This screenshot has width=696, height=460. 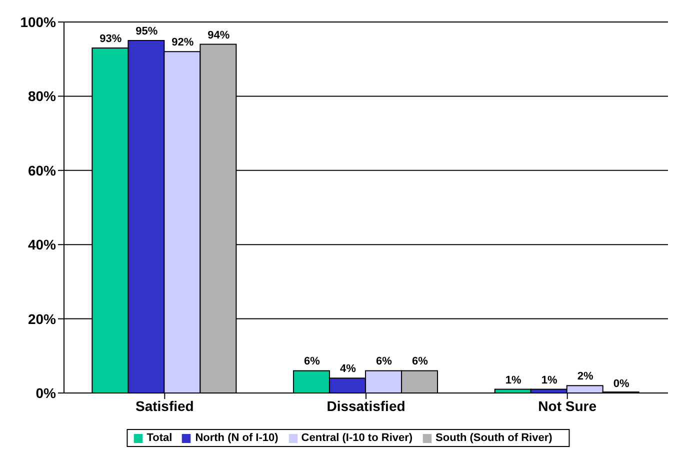 What do you see at coordinates (585, 376) in the screenshot?
I see `data-label: 2%` at bounding box center [585, 376].